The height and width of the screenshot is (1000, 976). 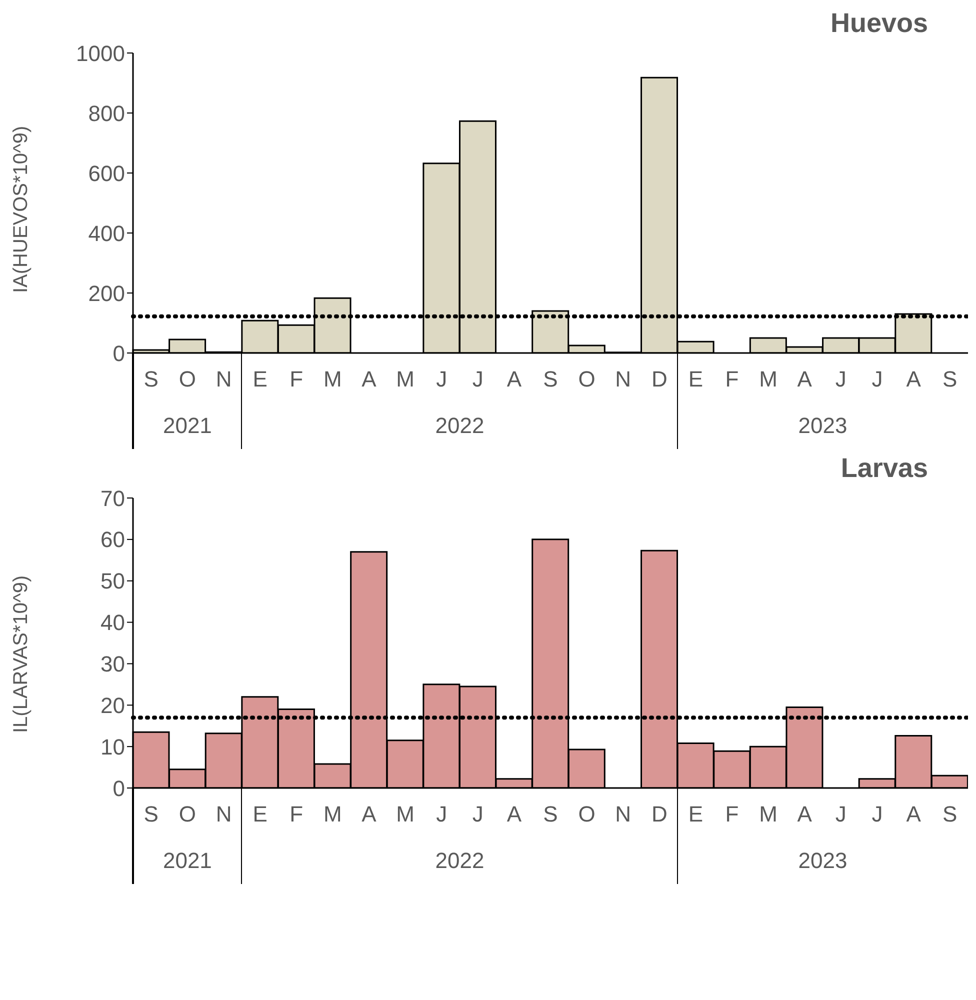 I want to click on y-tick-label: 10, so click(x=112, y=747).